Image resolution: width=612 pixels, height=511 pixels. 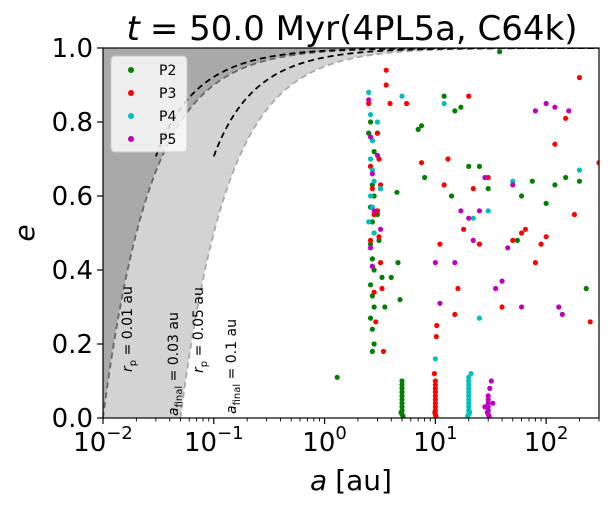 I want to click on legend-label-P3: P3, so click(x=167, y=94).